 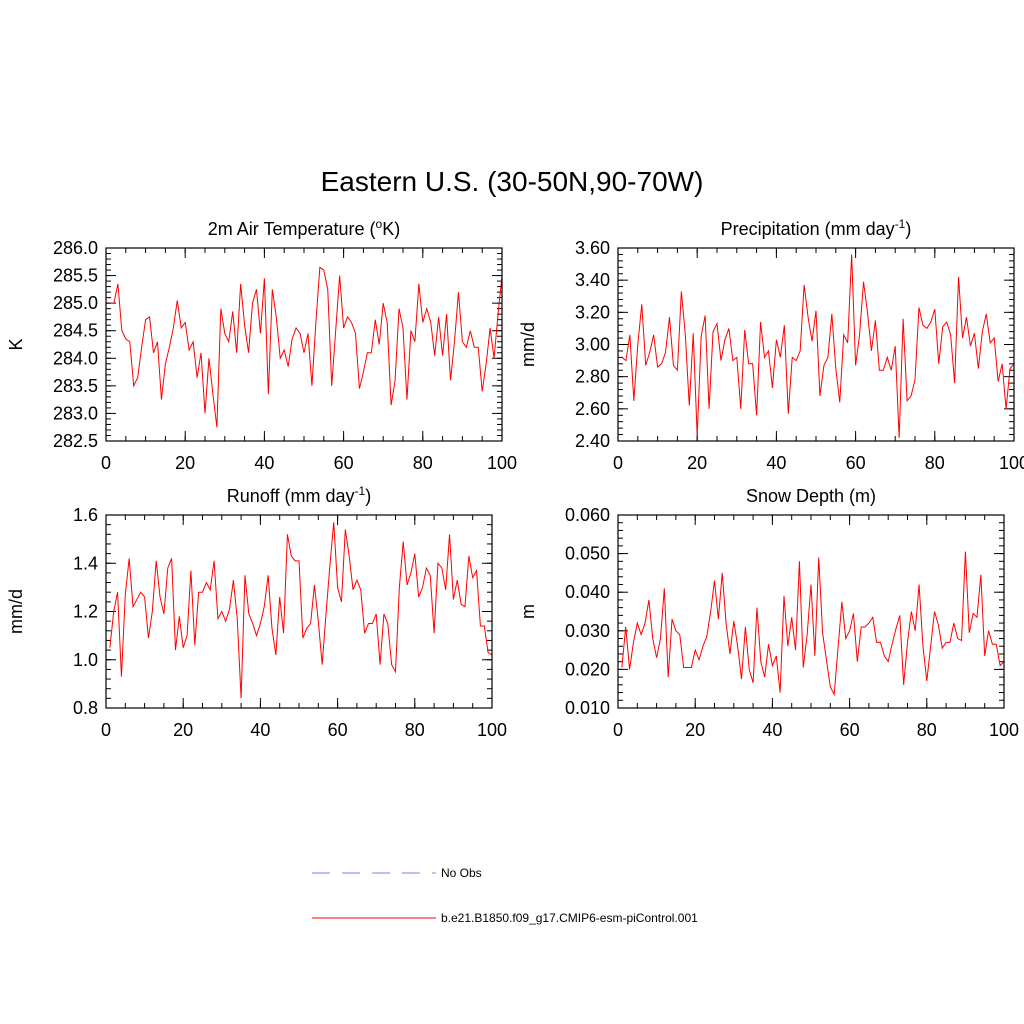 I want to click on precipitation-y-tick-label: 3.60, so click(x=592, y=248).